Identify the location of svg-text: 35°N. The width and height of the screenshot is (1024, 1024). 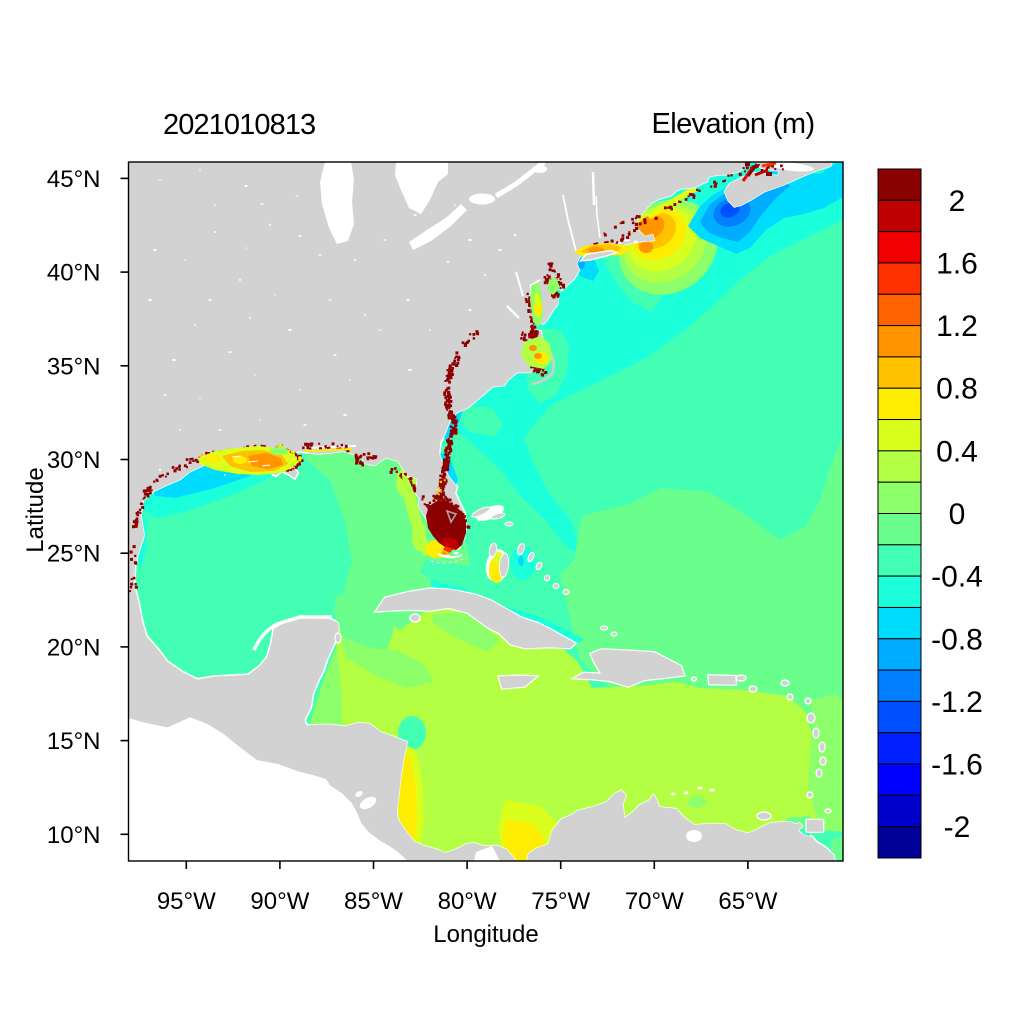
(74, 366).